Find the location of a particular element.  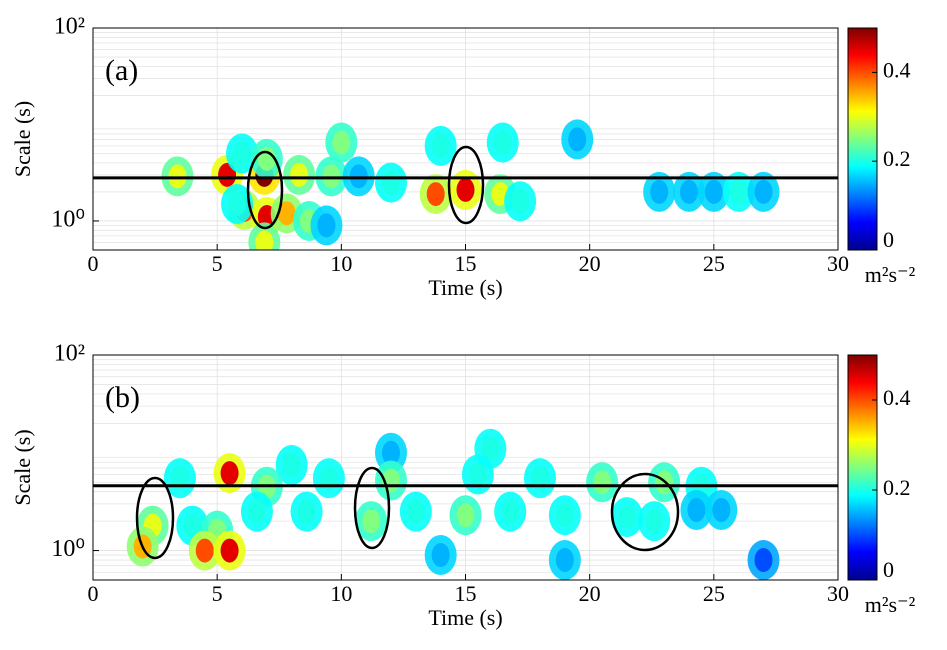

panel-label: (a) is located at coordinates (121, 70).